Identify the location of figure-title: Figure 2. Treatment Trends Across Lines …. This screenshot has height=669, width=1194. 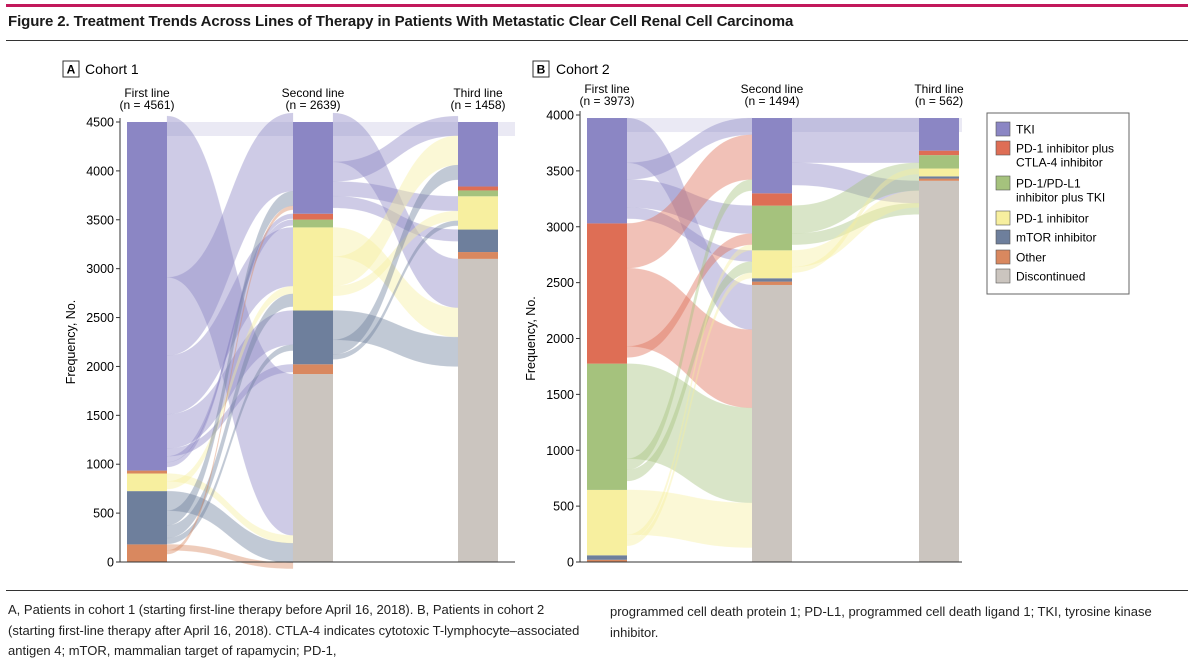
(401, 21).